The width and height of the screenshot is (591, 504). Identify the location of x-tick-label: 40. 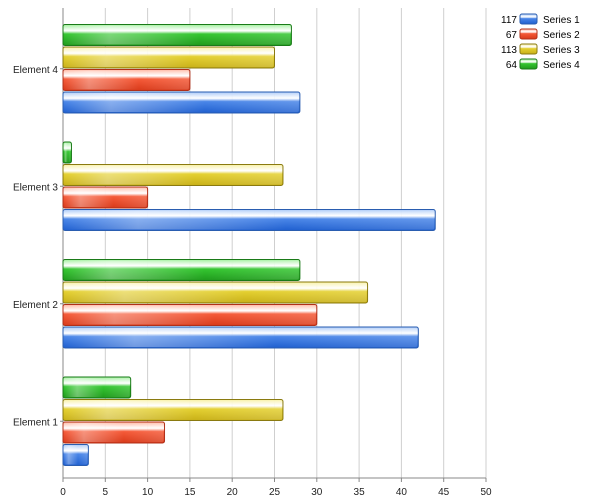
(402, 492).